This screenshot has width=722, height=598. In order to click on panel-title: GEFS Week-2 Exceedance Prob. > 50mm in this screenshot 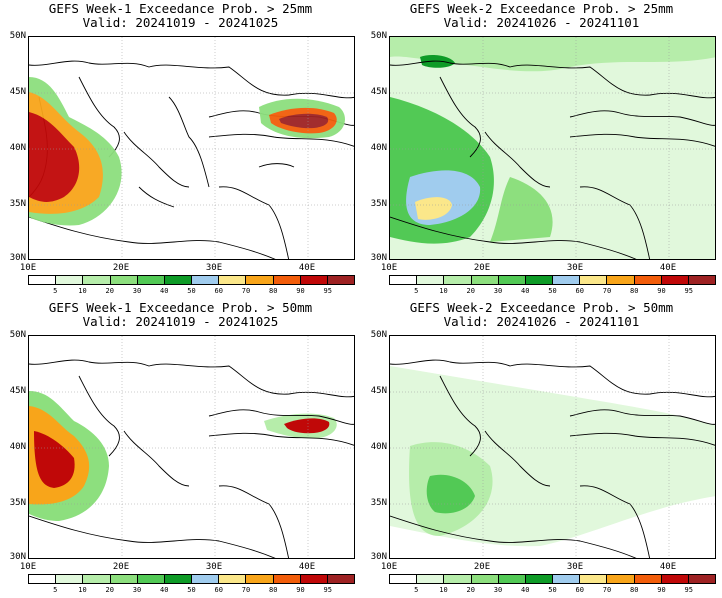, I will do `click(541, 307)`.